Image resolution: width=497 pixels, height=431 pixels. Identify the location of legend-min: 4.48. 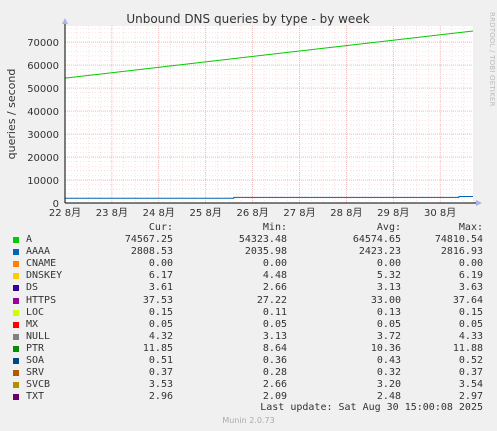
(274, 276).